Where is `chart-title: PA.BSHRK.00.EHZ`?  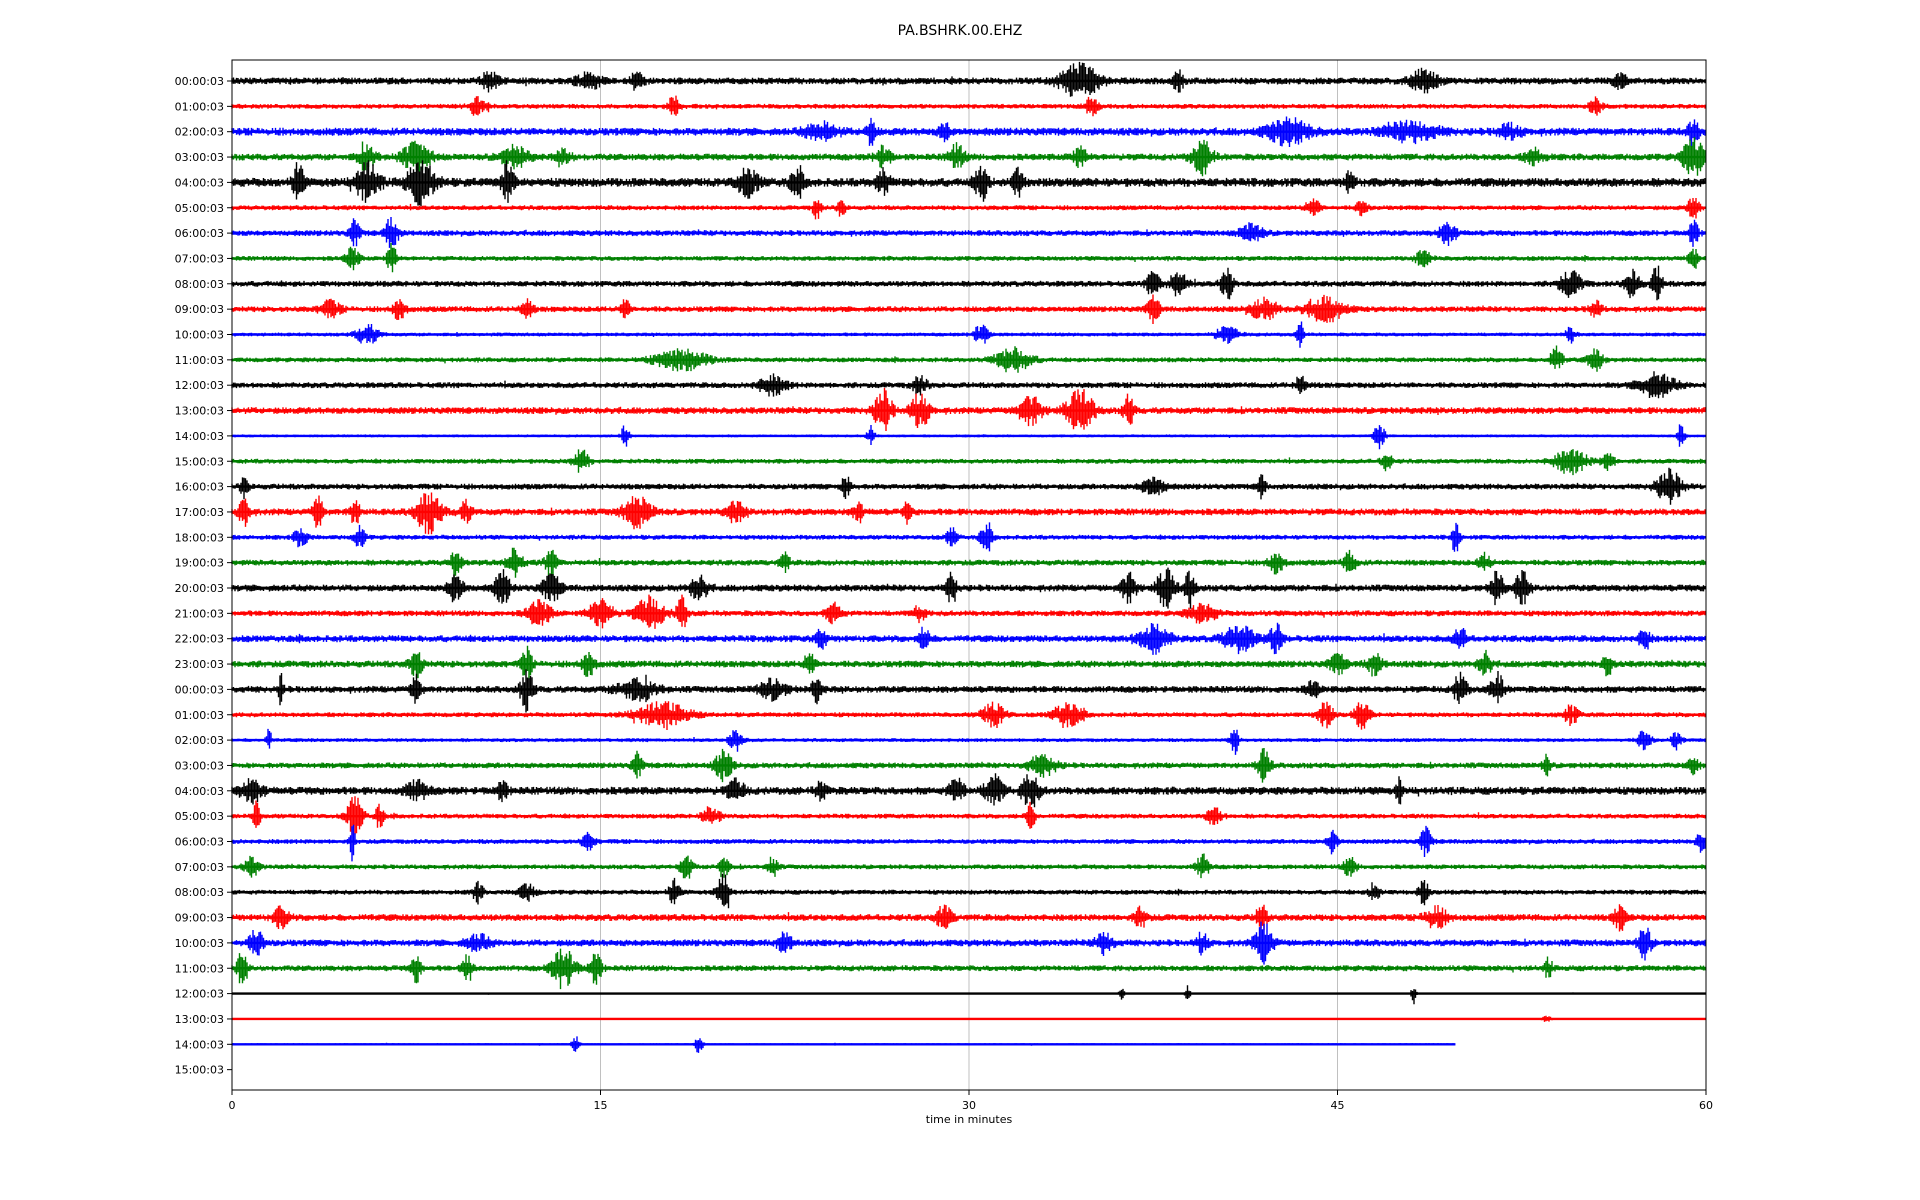
chart-title: PA.BSHRK.00.EHZ is located at coordinates (960, 31).